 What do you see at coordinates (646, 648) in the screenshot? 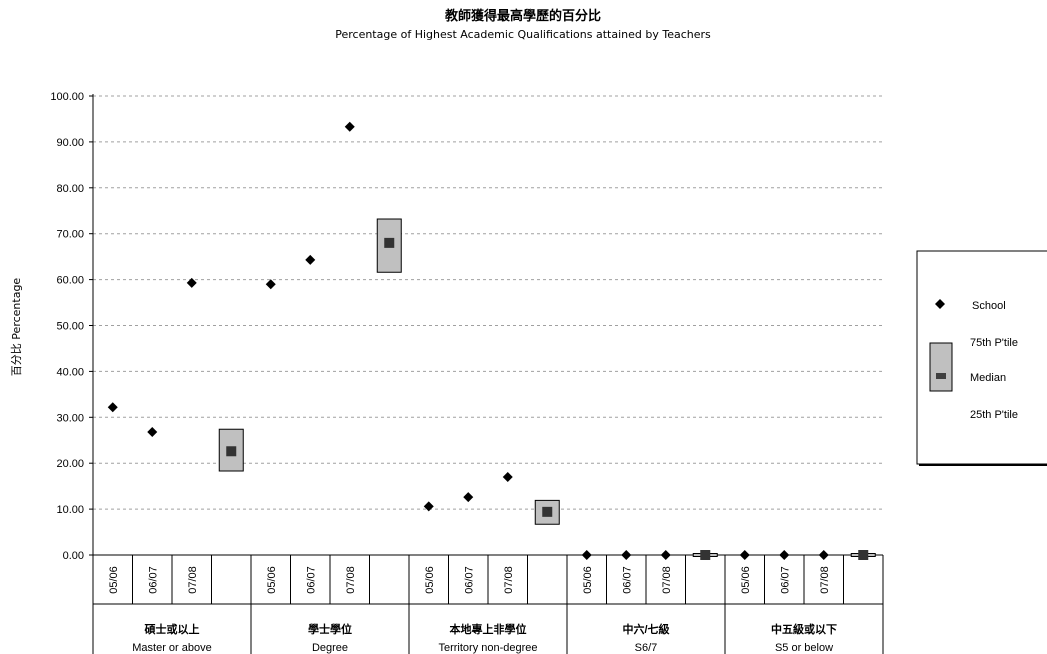
I see `group-label-en: S6/7` at bounding box center [646, 648].